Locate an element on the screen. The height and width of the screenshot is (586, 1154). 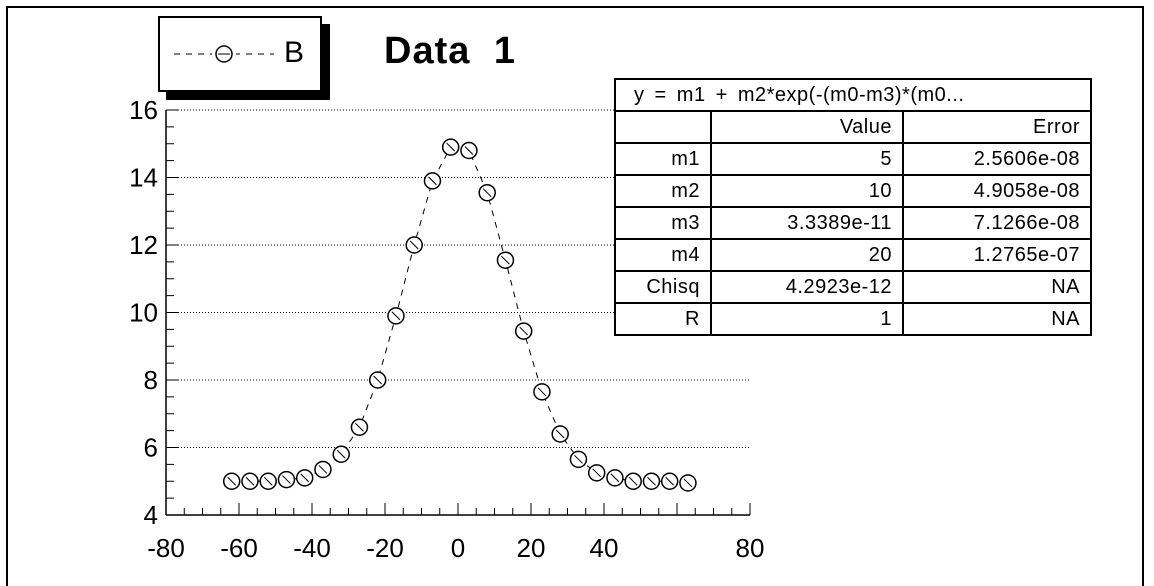
y-tick-label: 6 is located at coordinates (151, 448).